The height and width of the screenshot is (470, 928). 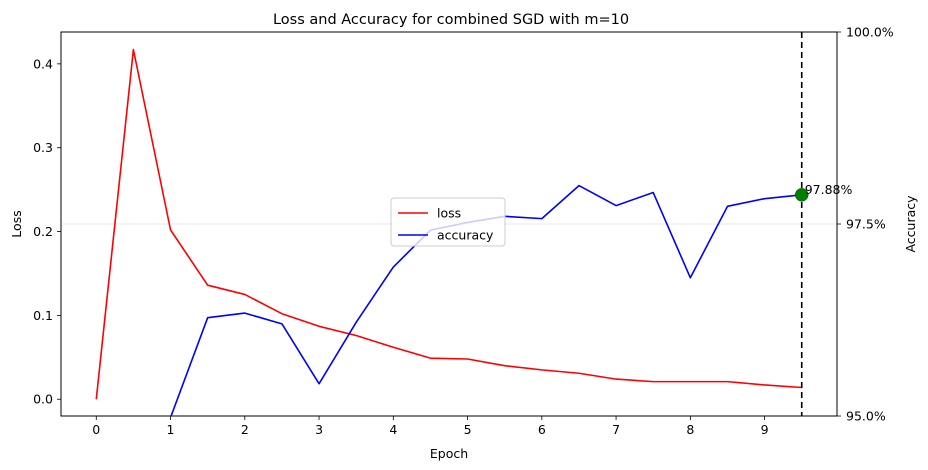 What do you see at coordinates (43, 315) in the screenshot?
I see `y-left-tick-label-1: 0.1` at bounding box center [43, 315].